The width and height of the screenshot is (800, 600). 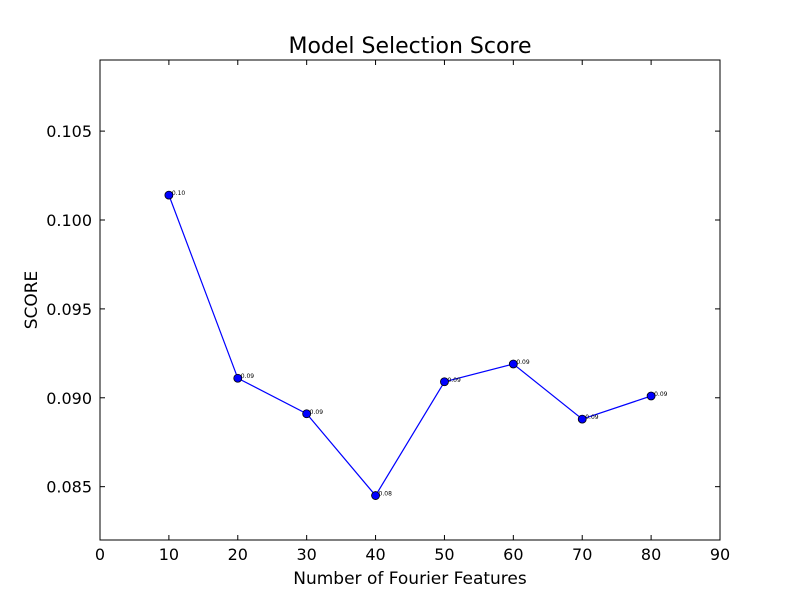 I want to click on x-axis-label: Number of Fourier Features, so click(x=410, y=579).